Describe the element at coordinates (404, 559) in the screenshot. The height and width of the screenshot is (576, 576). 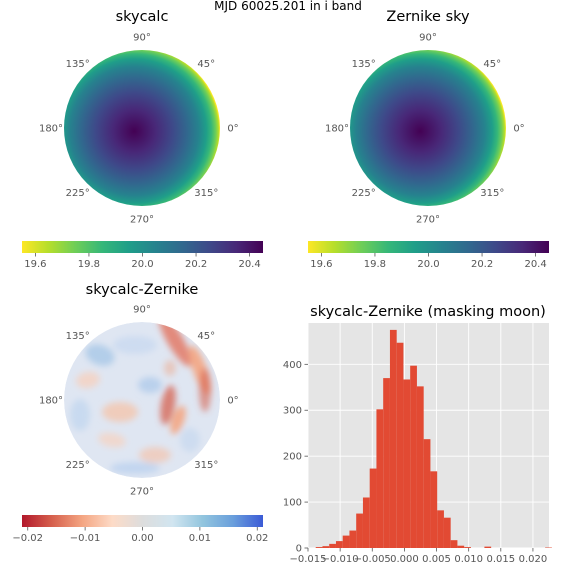
I see `x-tick-label: 0.000` at that location.